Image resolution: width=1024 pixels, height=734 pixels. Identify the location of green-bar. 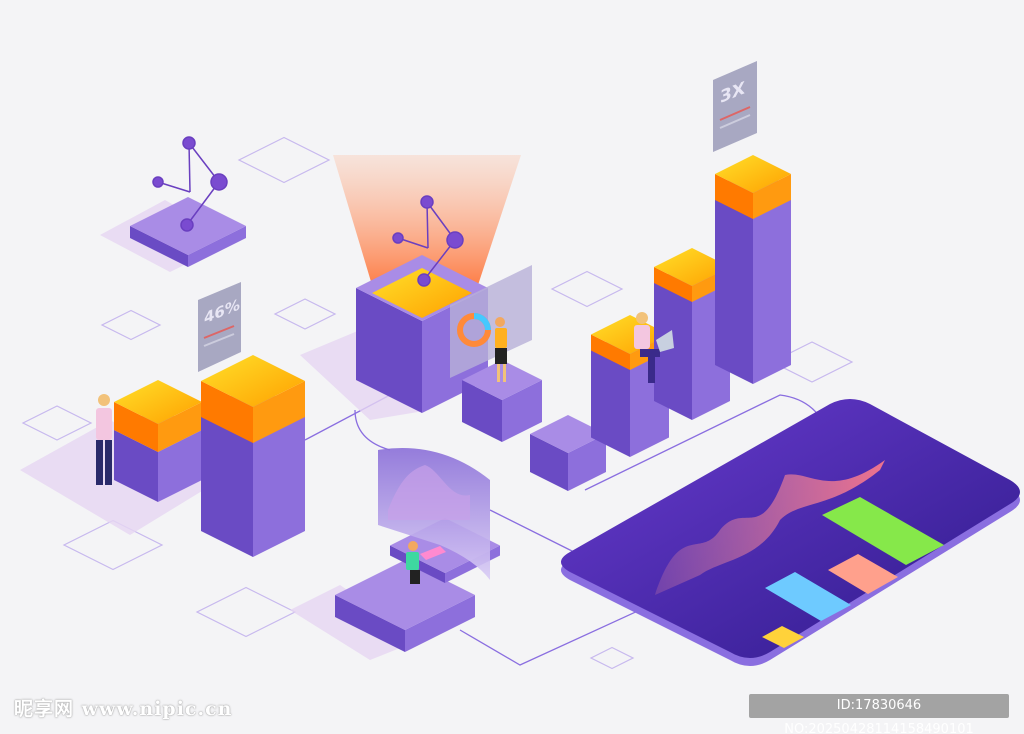
(883, 531).